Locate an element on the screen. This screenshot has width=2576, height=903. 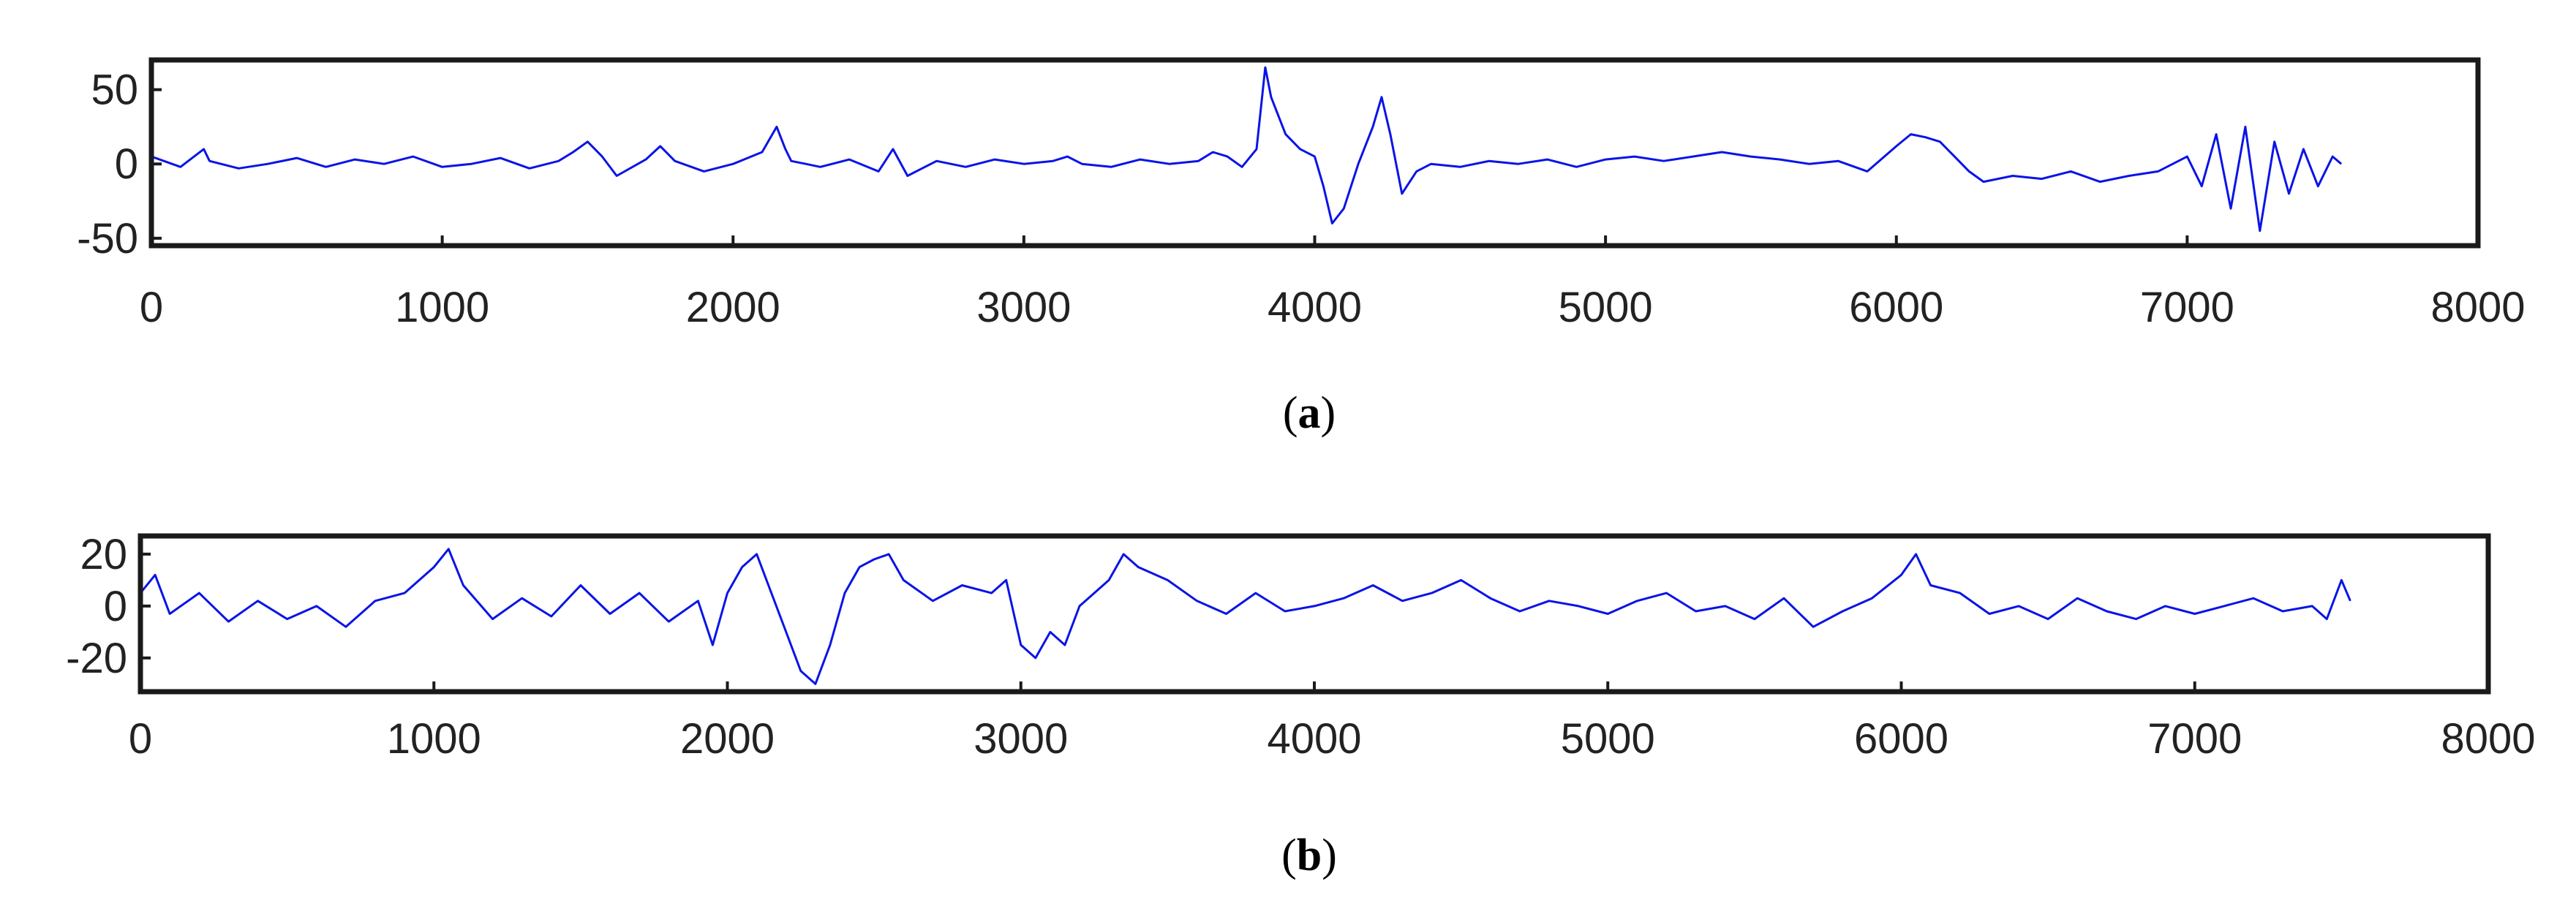
panel-a-x-tick-label: 8000 is located at coordinates (2477, 307).